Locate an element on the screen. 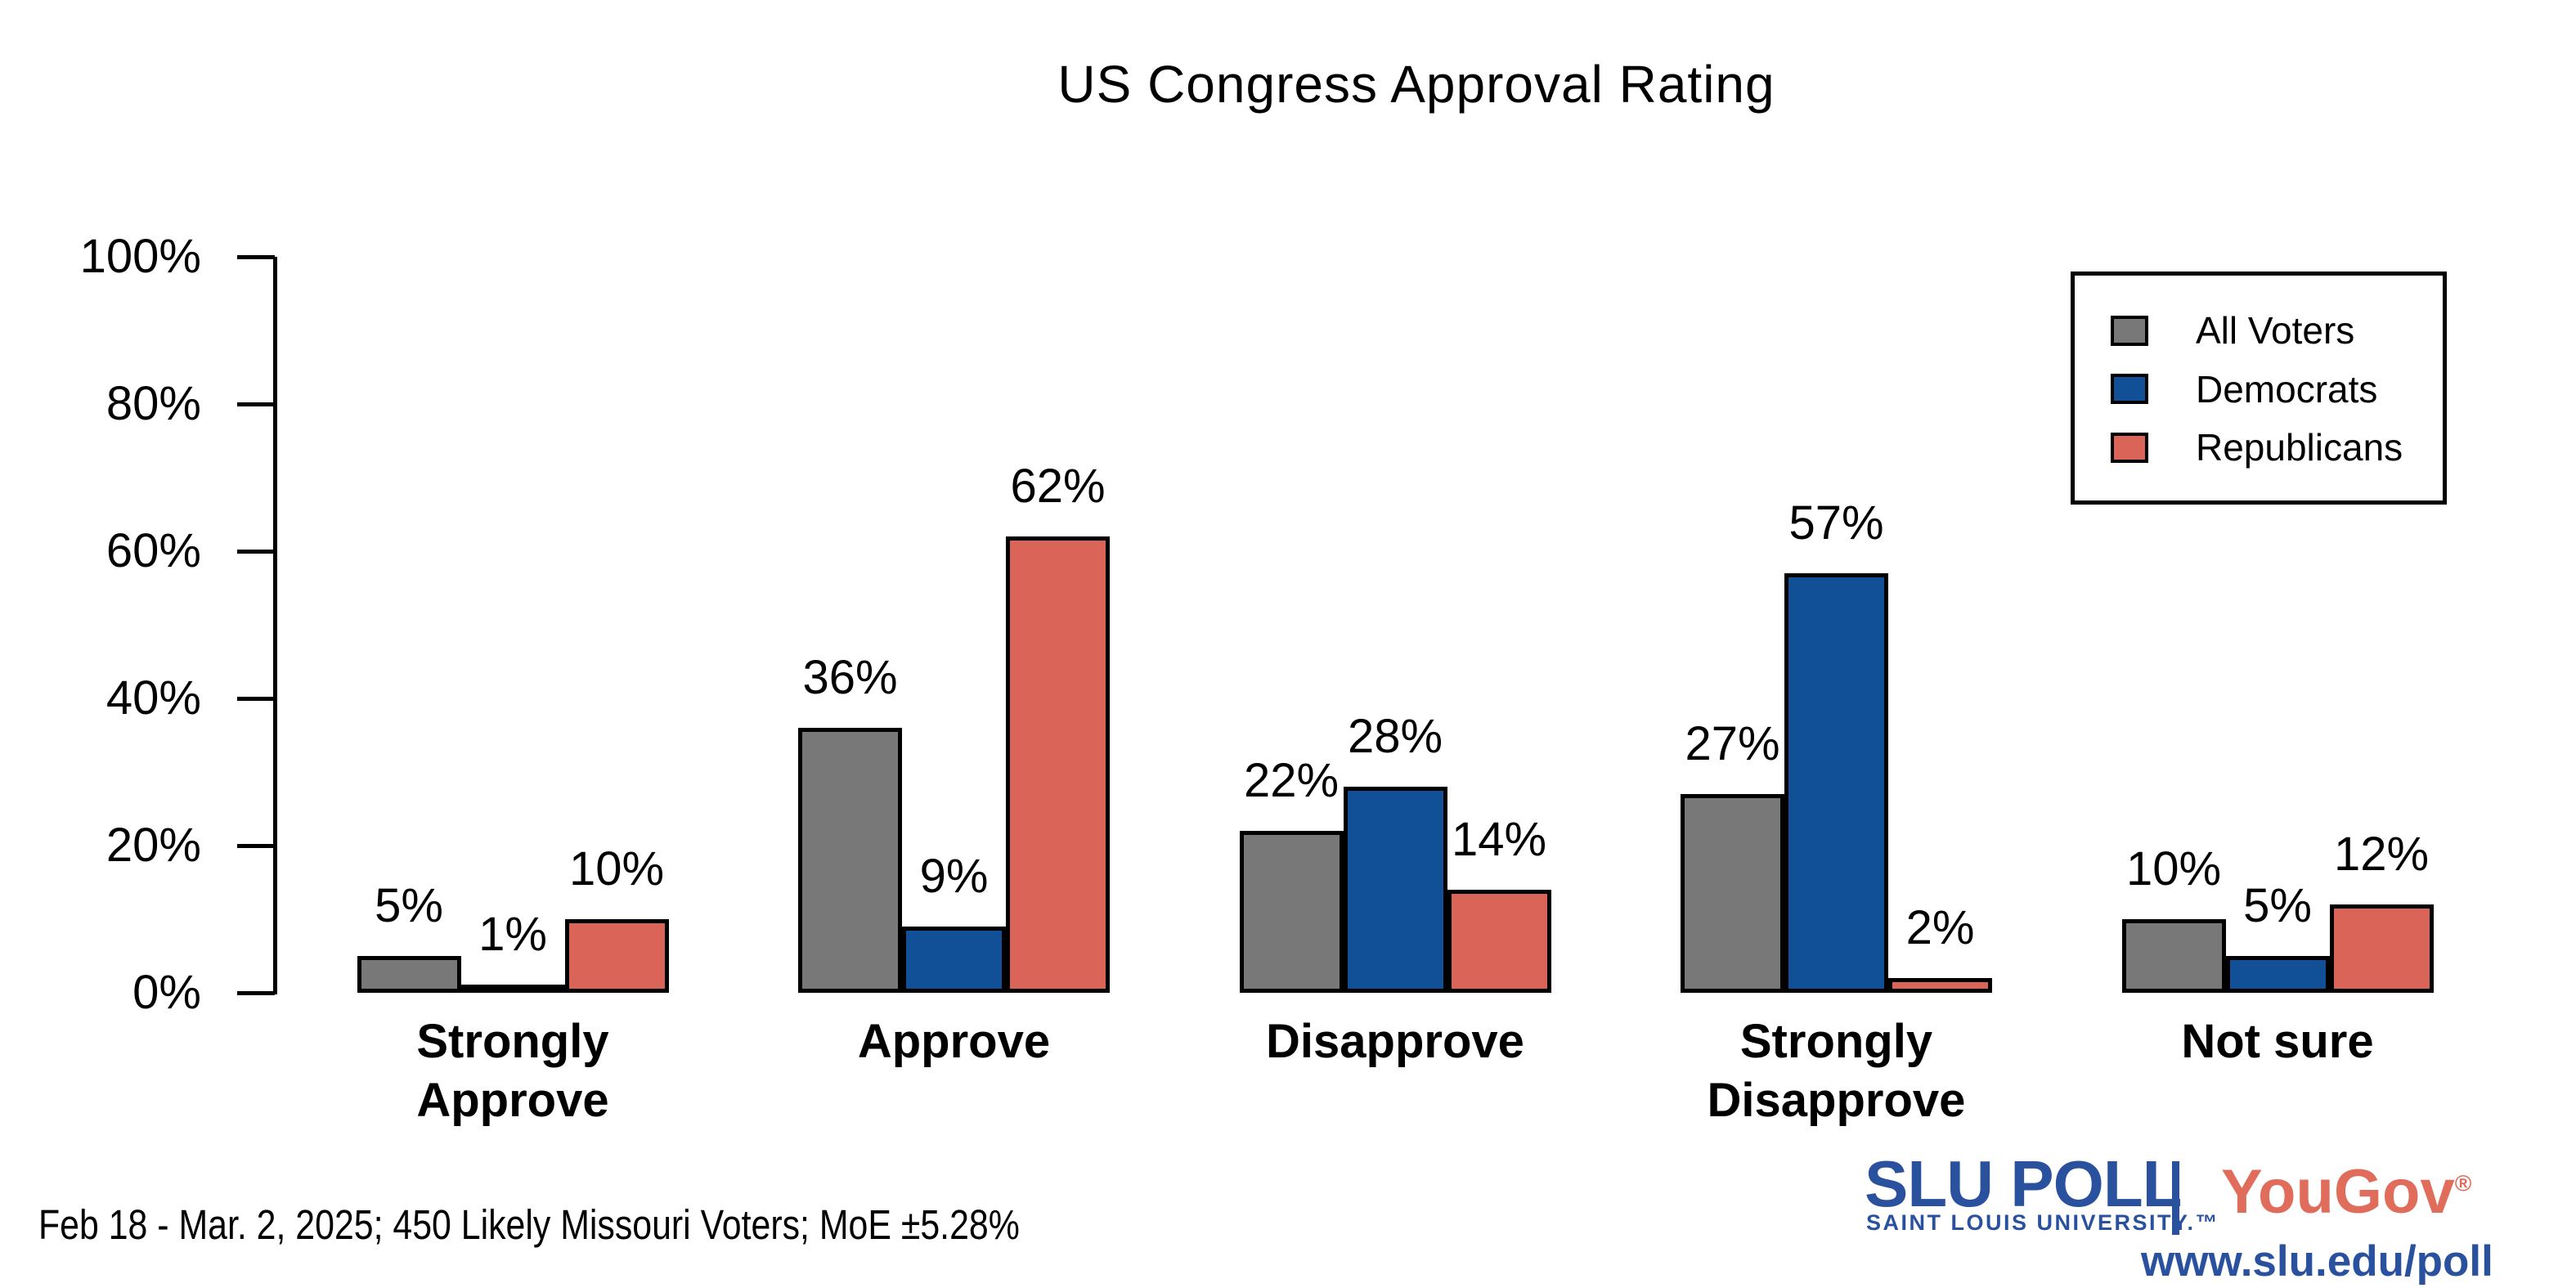 This screenshot has height=1288, width=2576. y-axis-tick-label: 100% is located at coordinates (140, 256).